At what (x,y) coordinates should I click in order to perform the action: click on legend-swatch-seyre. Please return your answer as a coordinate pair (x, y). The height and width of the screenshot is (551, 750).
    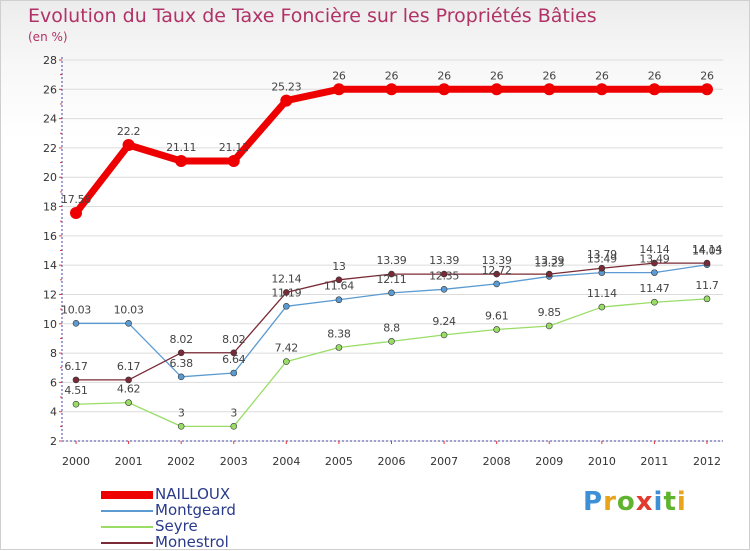
    Looking at the image, I should click on (127, 527).